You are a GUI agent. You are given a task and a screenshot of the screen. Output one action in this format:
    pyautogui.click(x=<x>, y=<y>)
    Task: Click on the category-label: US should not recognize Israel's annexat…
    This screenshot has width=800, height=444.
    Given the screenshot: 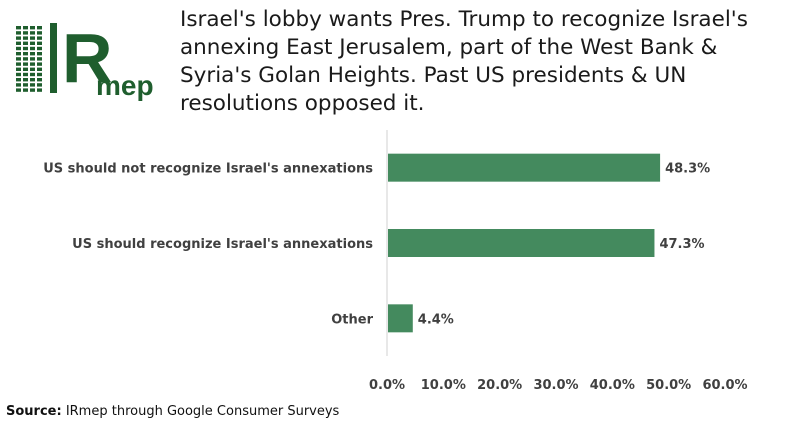 What is the action you would take?
    pyautogui.click(x=208, y=169)
    